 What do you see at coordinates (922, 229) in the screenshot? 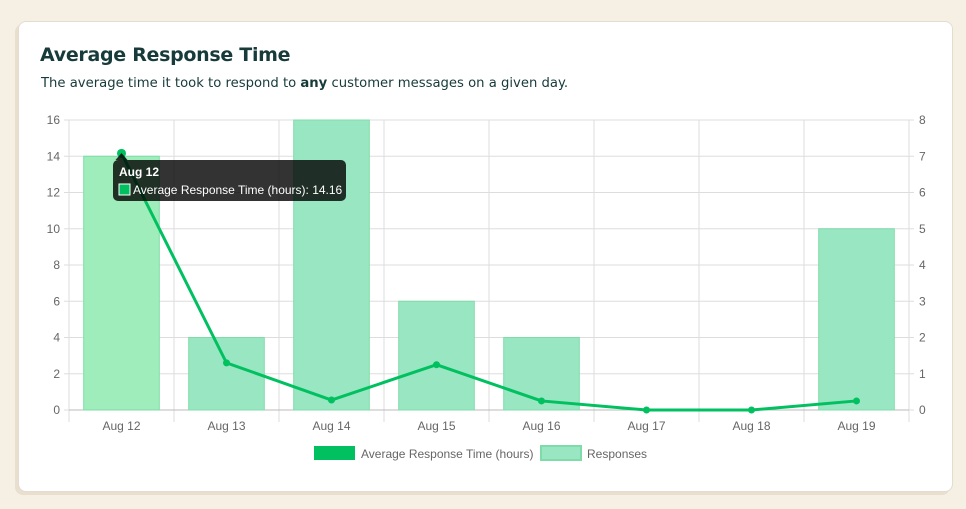
I see `right-axis-tick-label: 5` at bounding box center [922, 229].